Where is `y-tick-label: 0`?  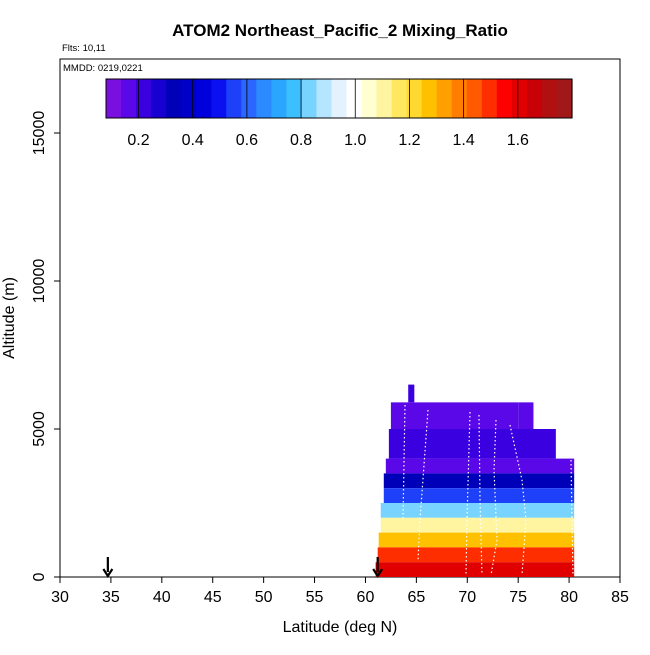
y-tick-label: 0 is located at coordinates (39, 576).